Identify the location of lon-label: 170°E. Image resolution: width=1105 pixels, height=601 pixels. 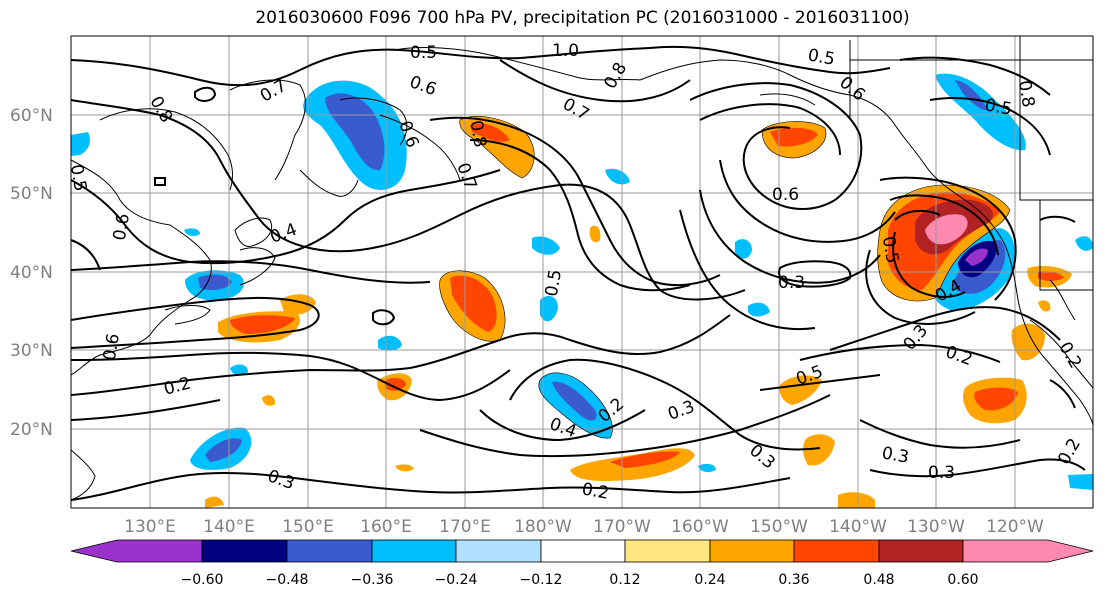
(465, 527).